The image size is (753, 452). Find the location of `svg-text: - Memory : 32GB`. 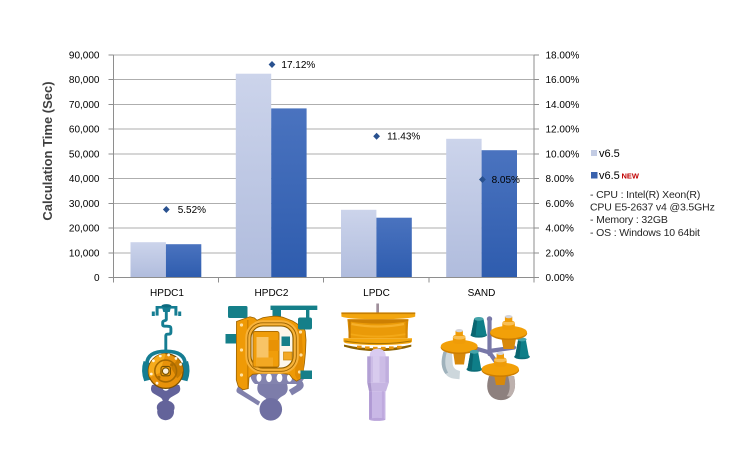

svg-text: - Memory : 32GB is located at coordinates (629, 220).